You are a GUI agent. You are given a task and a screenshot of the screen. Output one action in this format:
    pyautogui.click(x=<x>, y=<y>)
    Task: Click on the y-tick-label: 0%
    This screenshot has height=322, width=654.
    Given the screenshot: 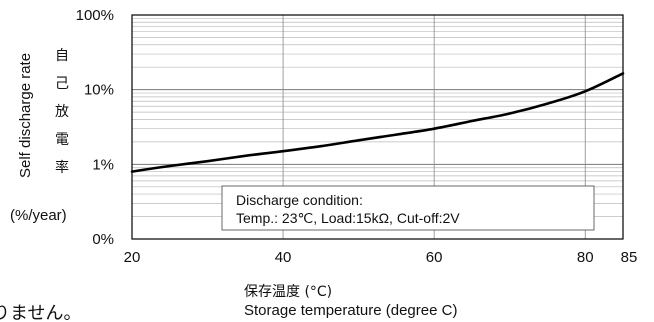 What is the action you would take?
    pyautogui.click(x=103, y=239)
    